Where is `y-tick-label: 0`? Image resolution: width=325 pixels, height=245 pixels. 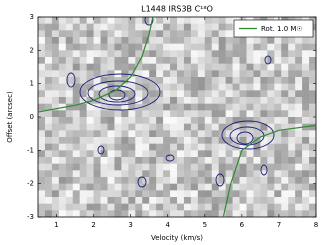
y-tick-label: 0 is located at coordinates (32, 117).